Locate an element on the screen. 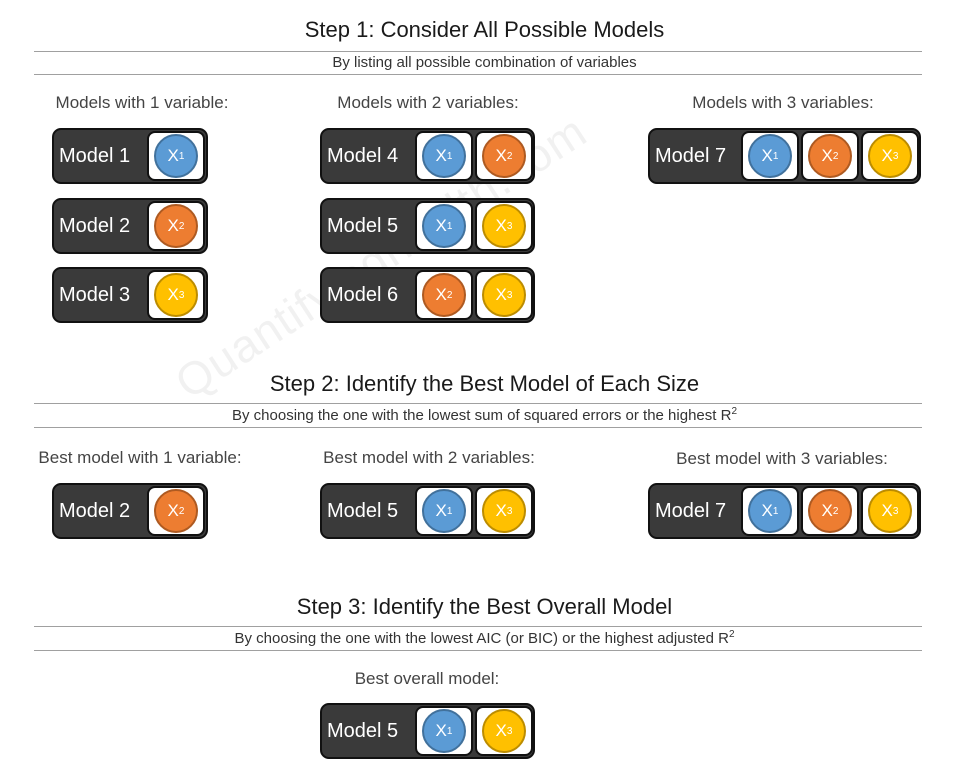 This screenshot has height=778, width=969. step2-group1-label: Best model with 1 variable: is located at coordinates (140, 457).